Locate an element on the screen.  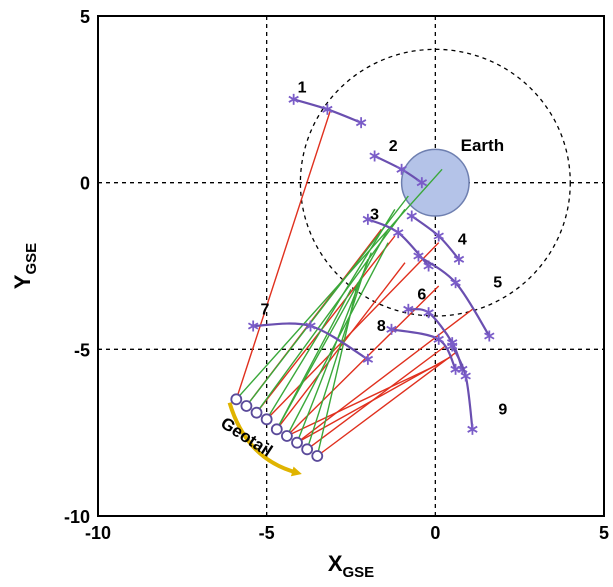
station-label: 1 is located at coordinates (302, 88).